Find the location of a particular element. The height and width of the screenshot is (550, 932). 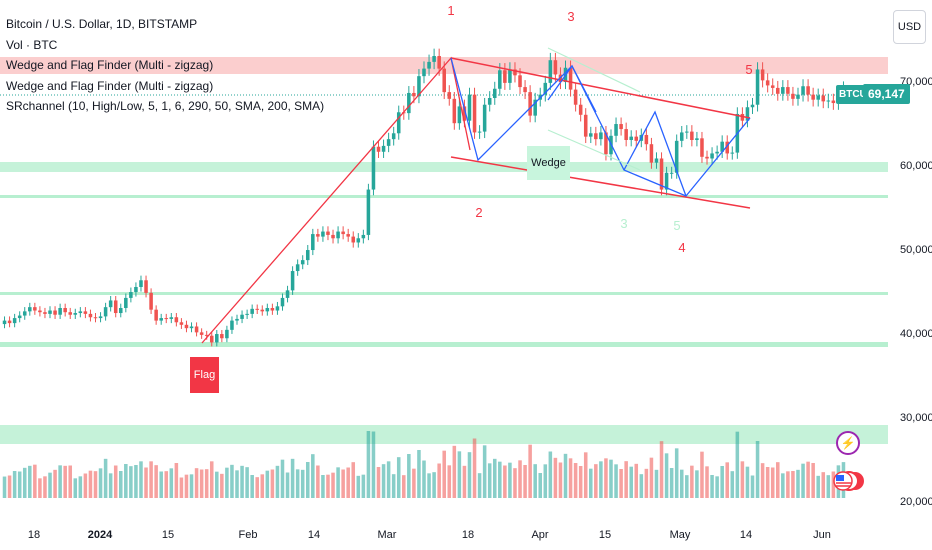

time-axis: 18 2024 15 Feb 14 Mar 18 Apr 15 May 14 Jun is located at coordinates (429, 535).